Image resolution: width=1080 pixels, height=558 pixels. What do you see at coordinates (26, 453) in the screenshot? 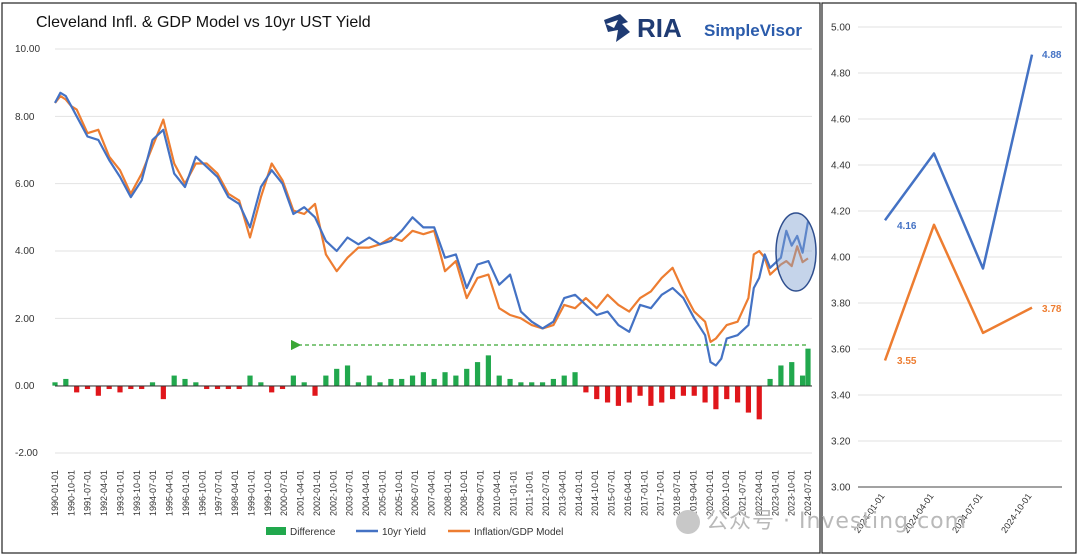
I see `y-tick-label: -2.00` at bounding box center [26, 453].